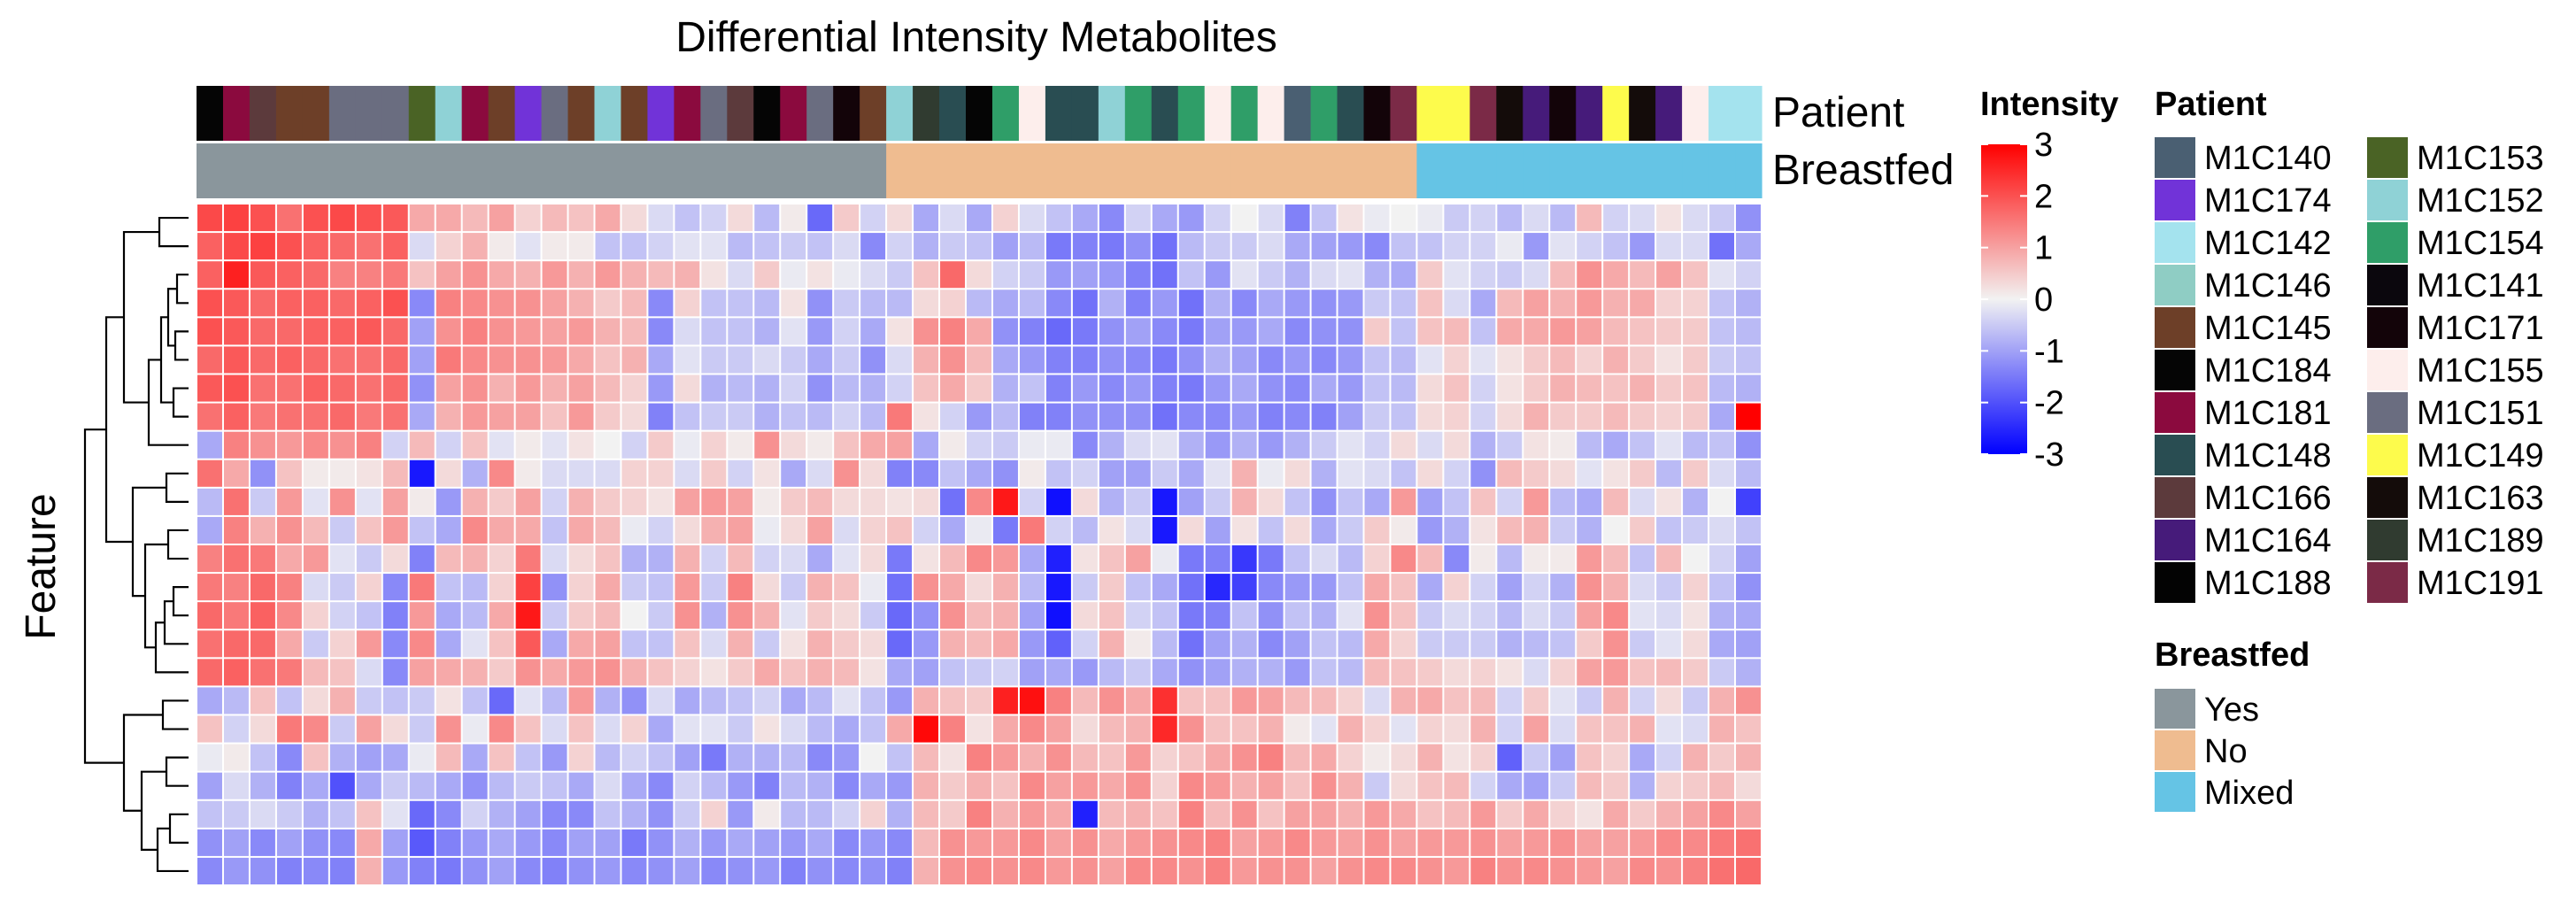 The image size is (2576, 903). What do you see at coordinates (2049, 403) in the screenshot?
I see `intensity-tick-label: -2` at bounding box center [2049, 403].